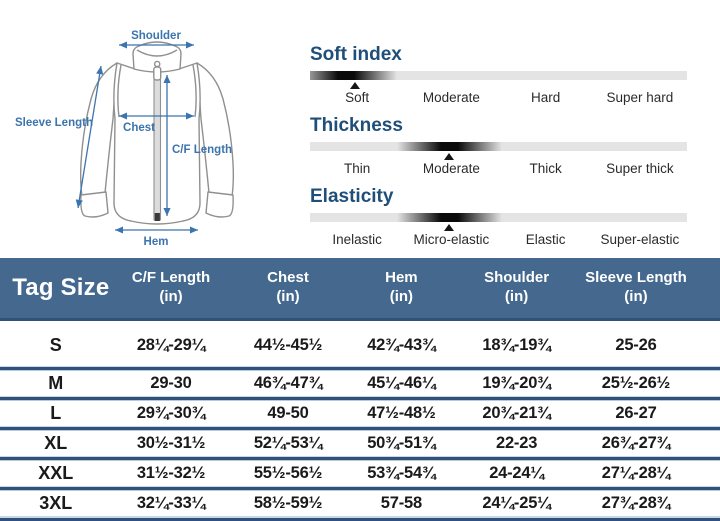 Image resolution: width=720 pixels, height=521 pixels. I want to click on thickness-gradient-blob, so click(449, 146).